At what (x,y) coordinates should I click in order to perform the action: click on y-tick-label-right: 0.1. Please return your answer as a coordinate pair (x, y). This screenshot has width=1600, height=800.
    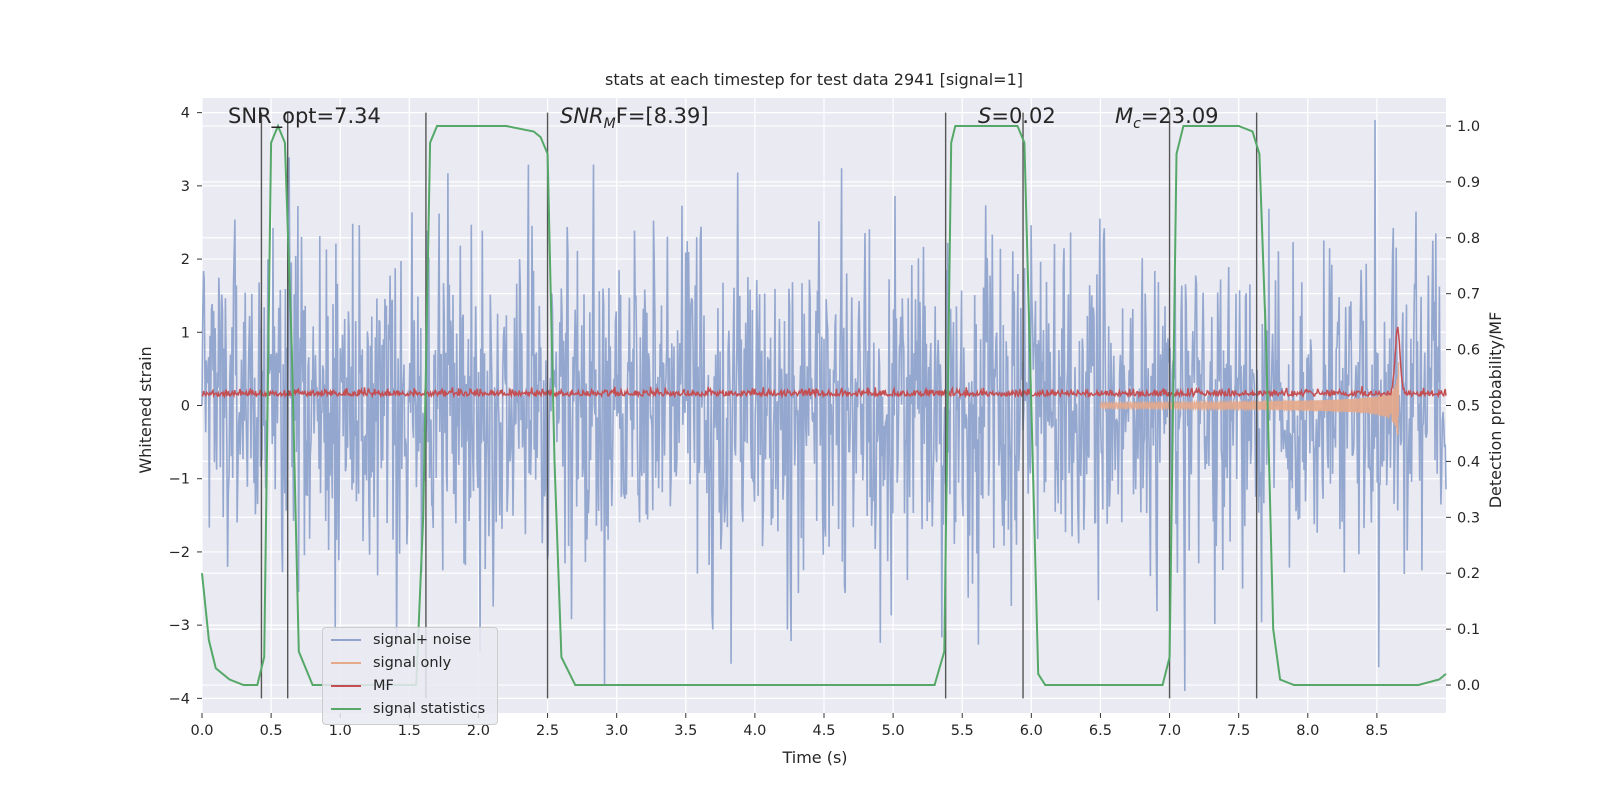
    Looking at the image, I should click on (1468, 630).